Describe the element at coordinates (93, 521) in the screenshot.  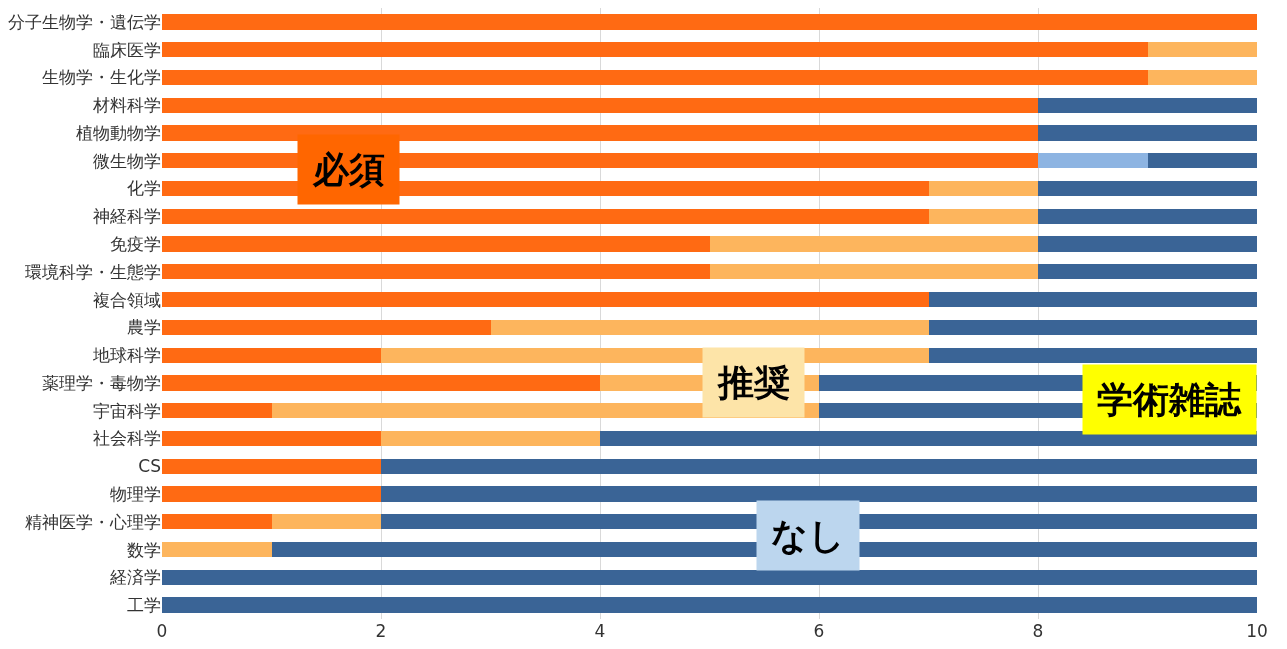
I see `y-tick-label: 精神医学・心理学` at that location.